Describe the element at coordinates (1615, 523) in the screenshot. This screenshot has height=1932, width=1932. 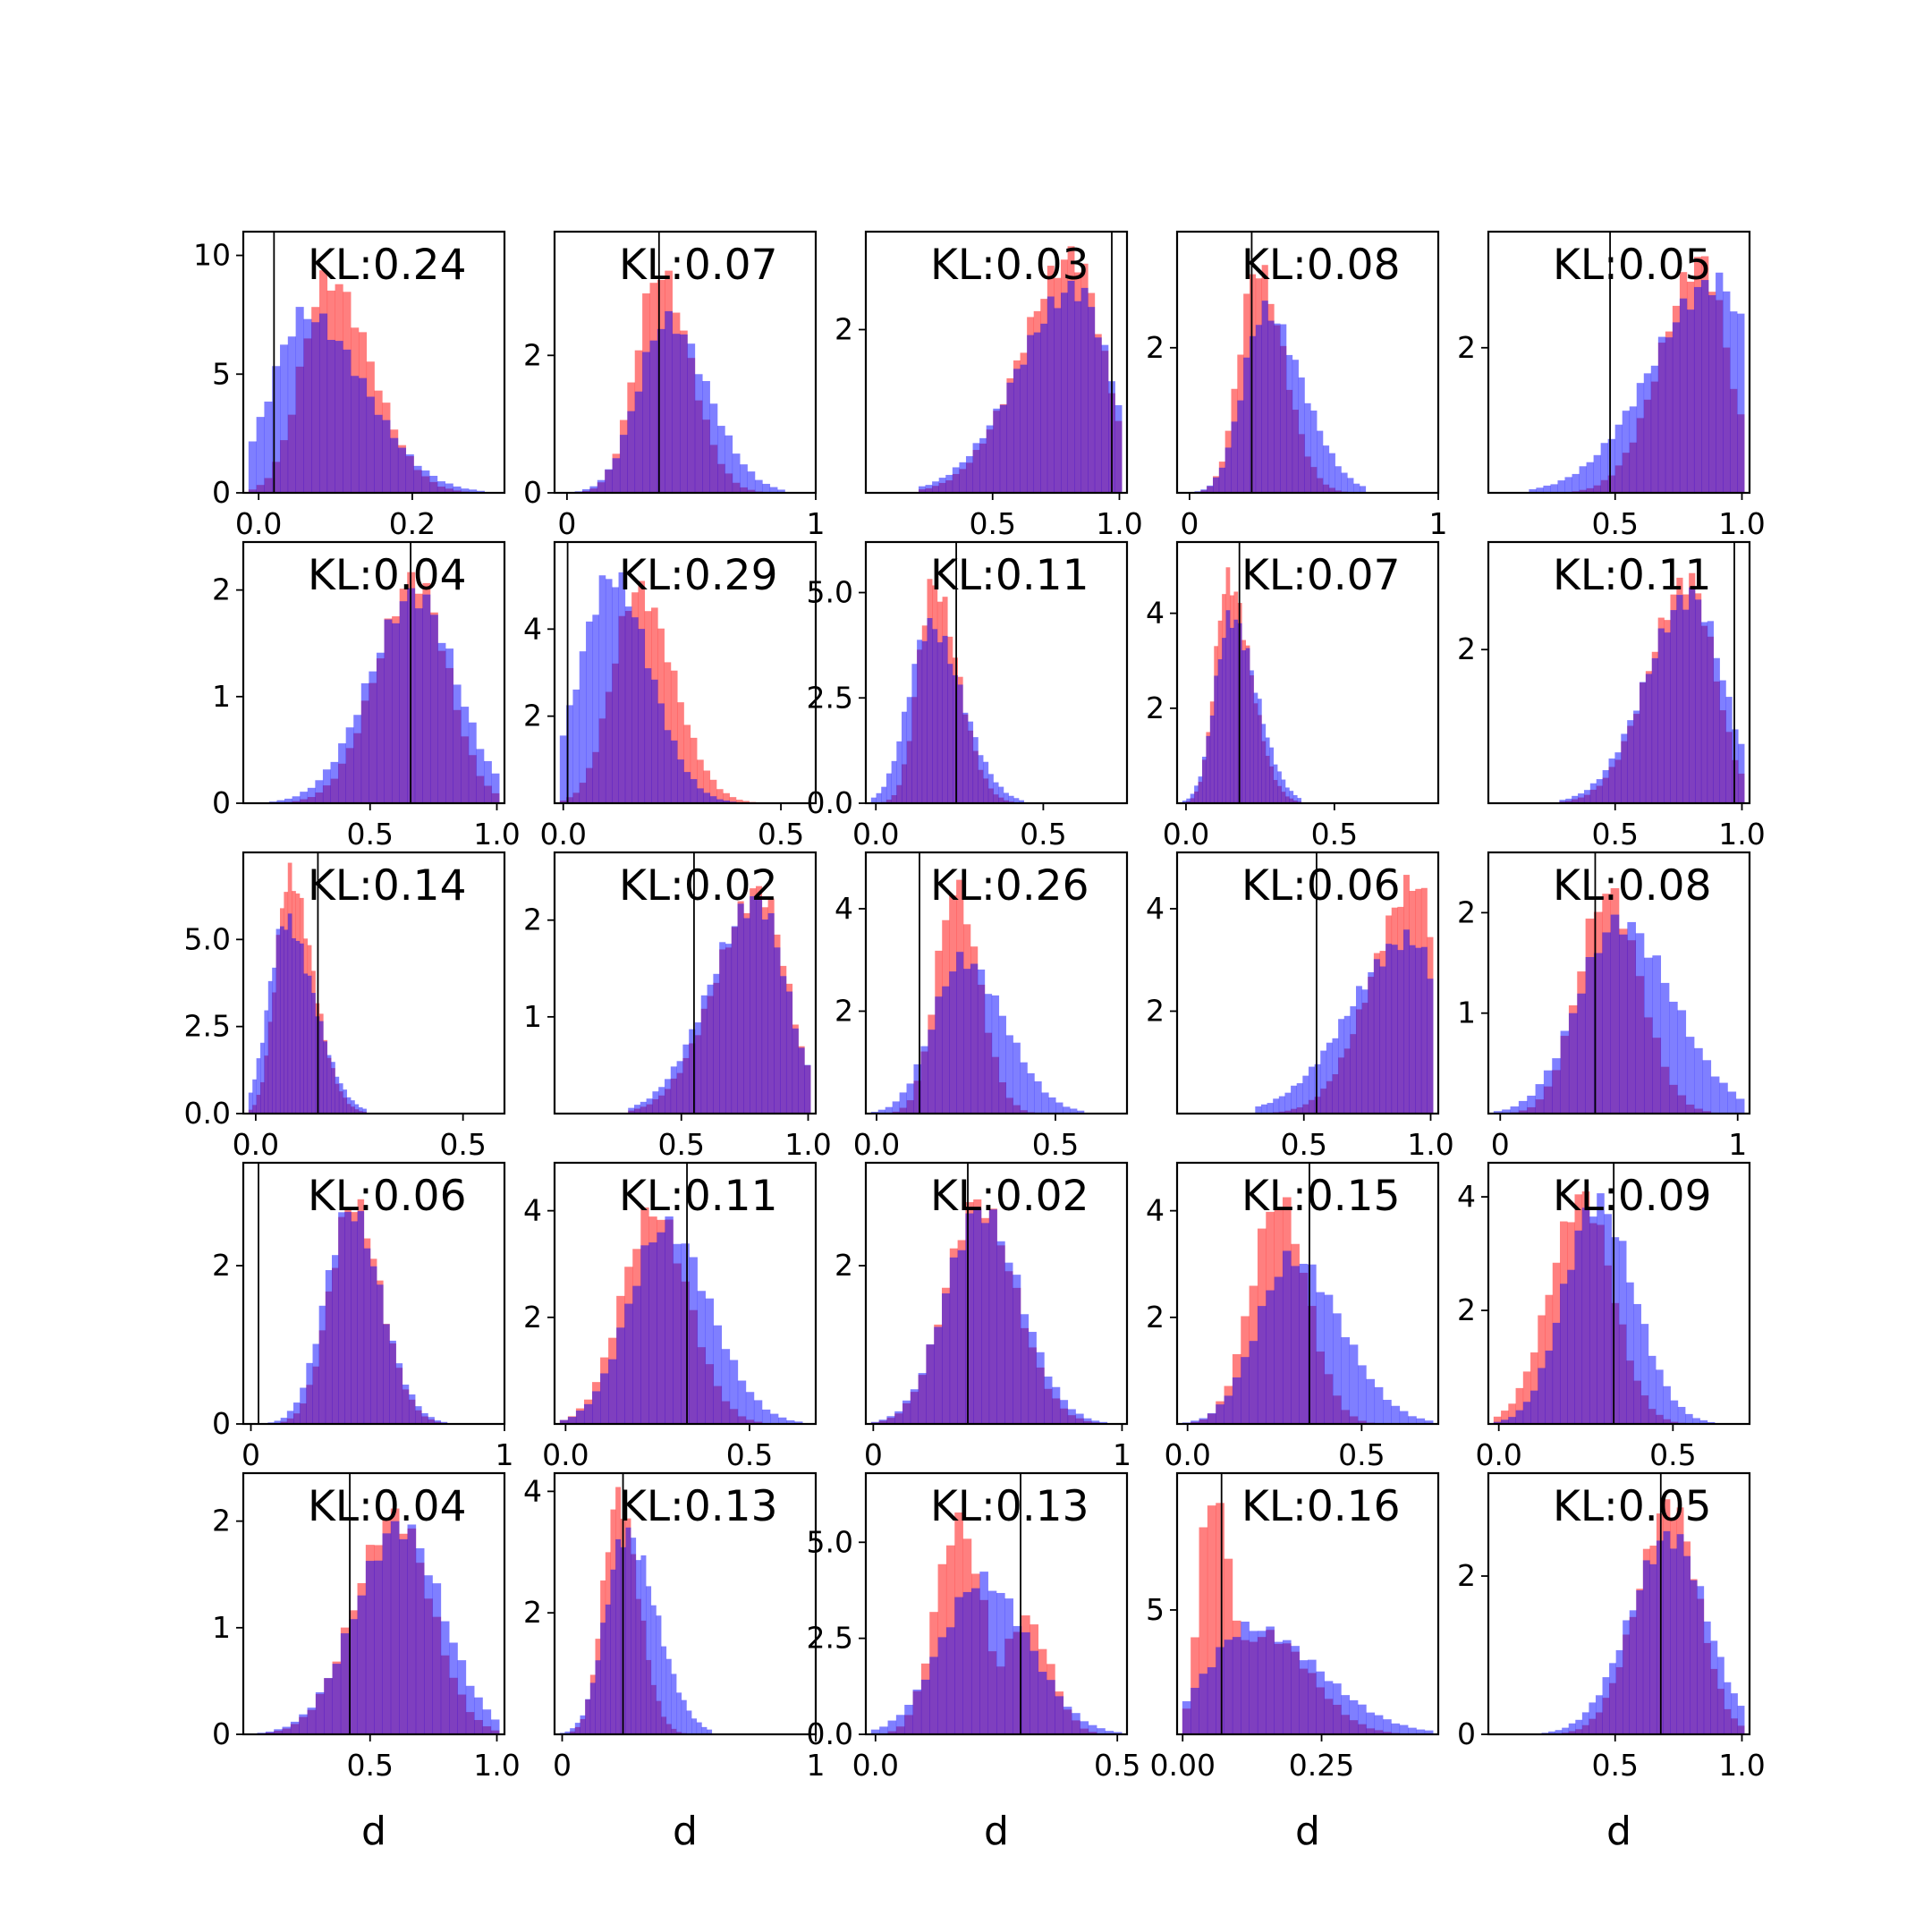
I see `x-tick-label: 0.5` at that location.